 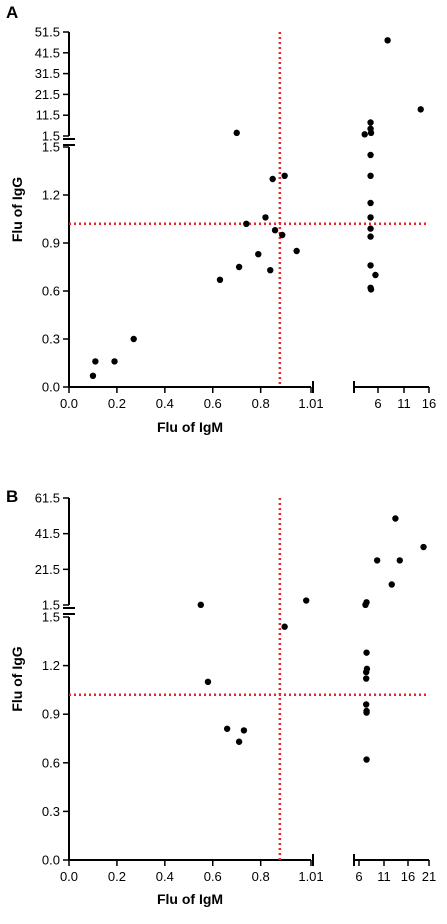 What do you see at coordinates (12, 496) in the screenshot?
I see `panel-letter: B` at bounding box center [12, 496].